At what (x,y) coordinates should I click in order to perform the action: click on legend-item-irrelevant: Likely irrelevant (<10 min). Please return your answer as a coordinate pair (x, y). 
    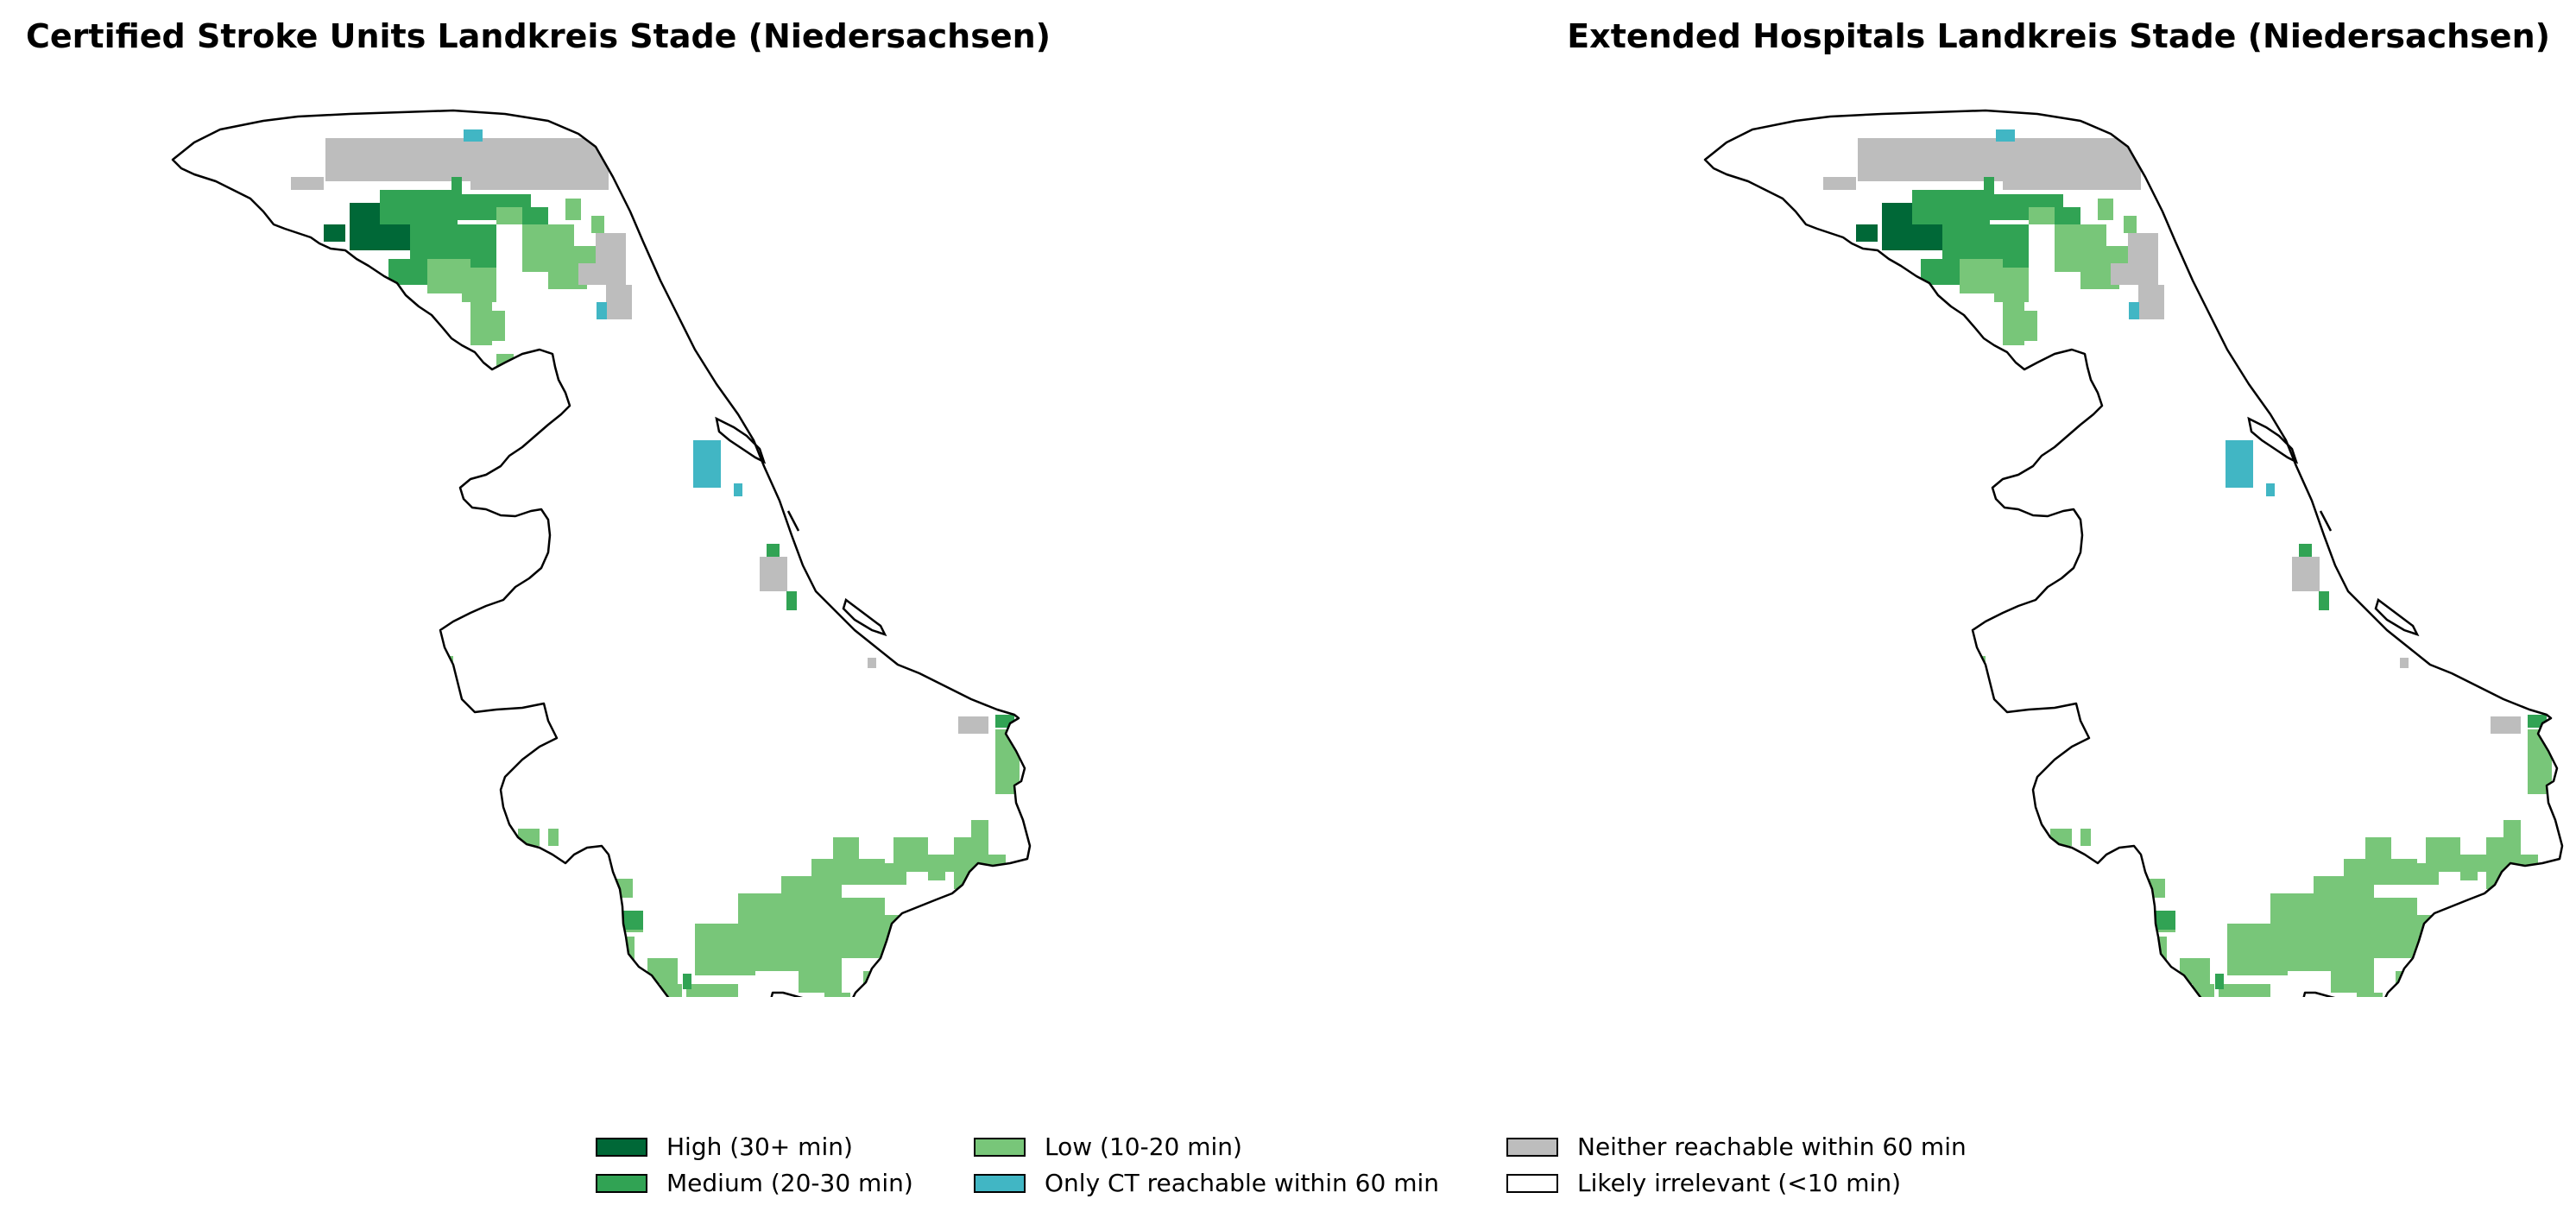
    Looking at the image, I should click on (1703, 1183).